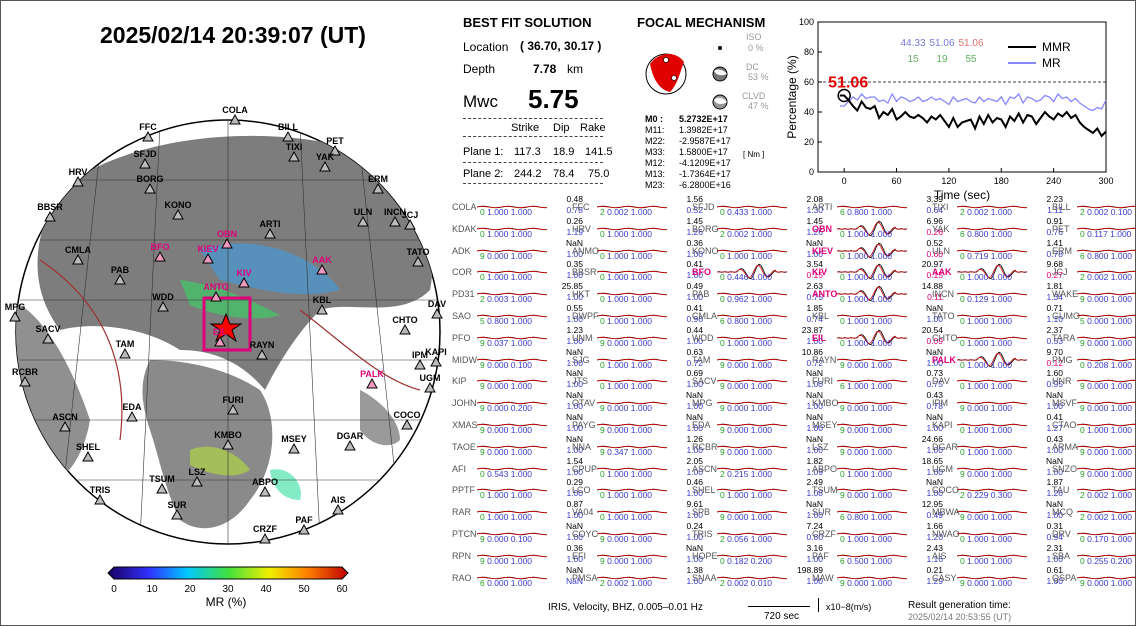 Image resolution: width=1136 pixels, height=626 pixels. What do you see at coordinates (1106, 256) in the screenshot?
I see `quality-values: 6 0.800 1.000` at bounding box center [1106, 256].